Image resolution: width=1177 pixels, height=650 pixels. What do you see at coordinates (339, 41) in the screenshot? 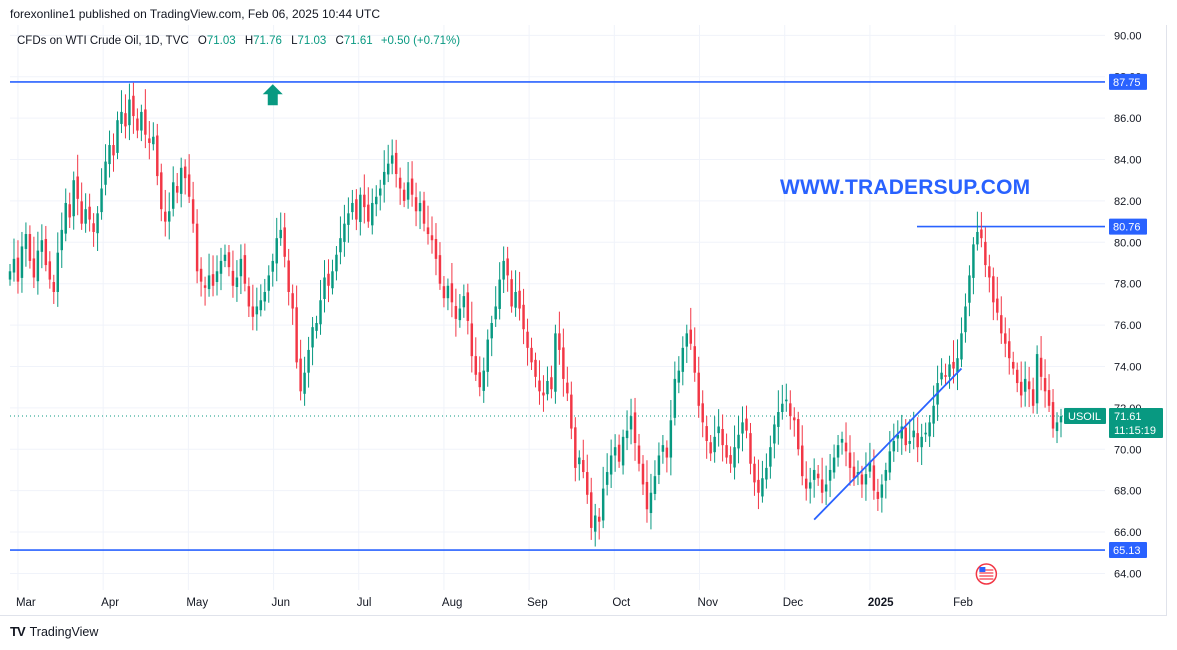
I see `close-label: C` at bounding box center [339, 41].